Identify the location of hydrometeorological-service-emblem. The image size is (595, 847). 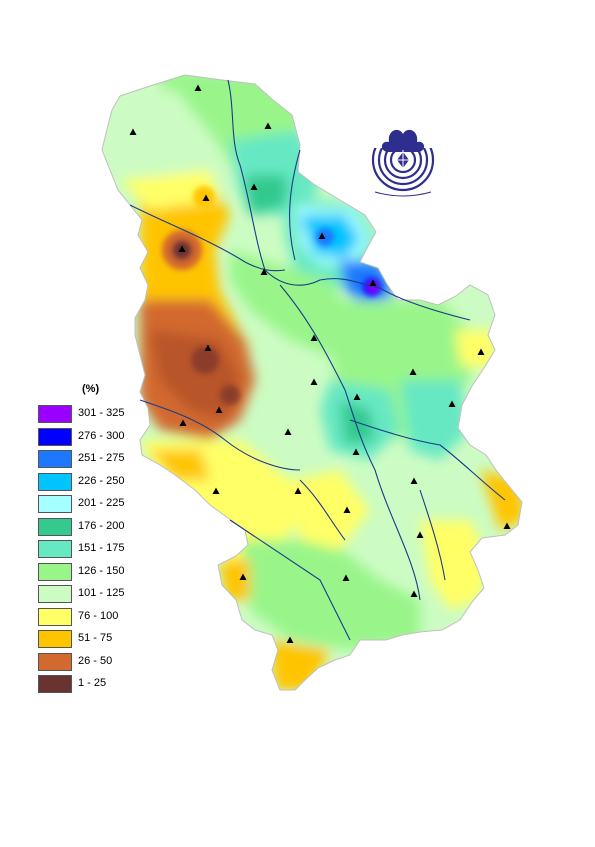
(403, 159).